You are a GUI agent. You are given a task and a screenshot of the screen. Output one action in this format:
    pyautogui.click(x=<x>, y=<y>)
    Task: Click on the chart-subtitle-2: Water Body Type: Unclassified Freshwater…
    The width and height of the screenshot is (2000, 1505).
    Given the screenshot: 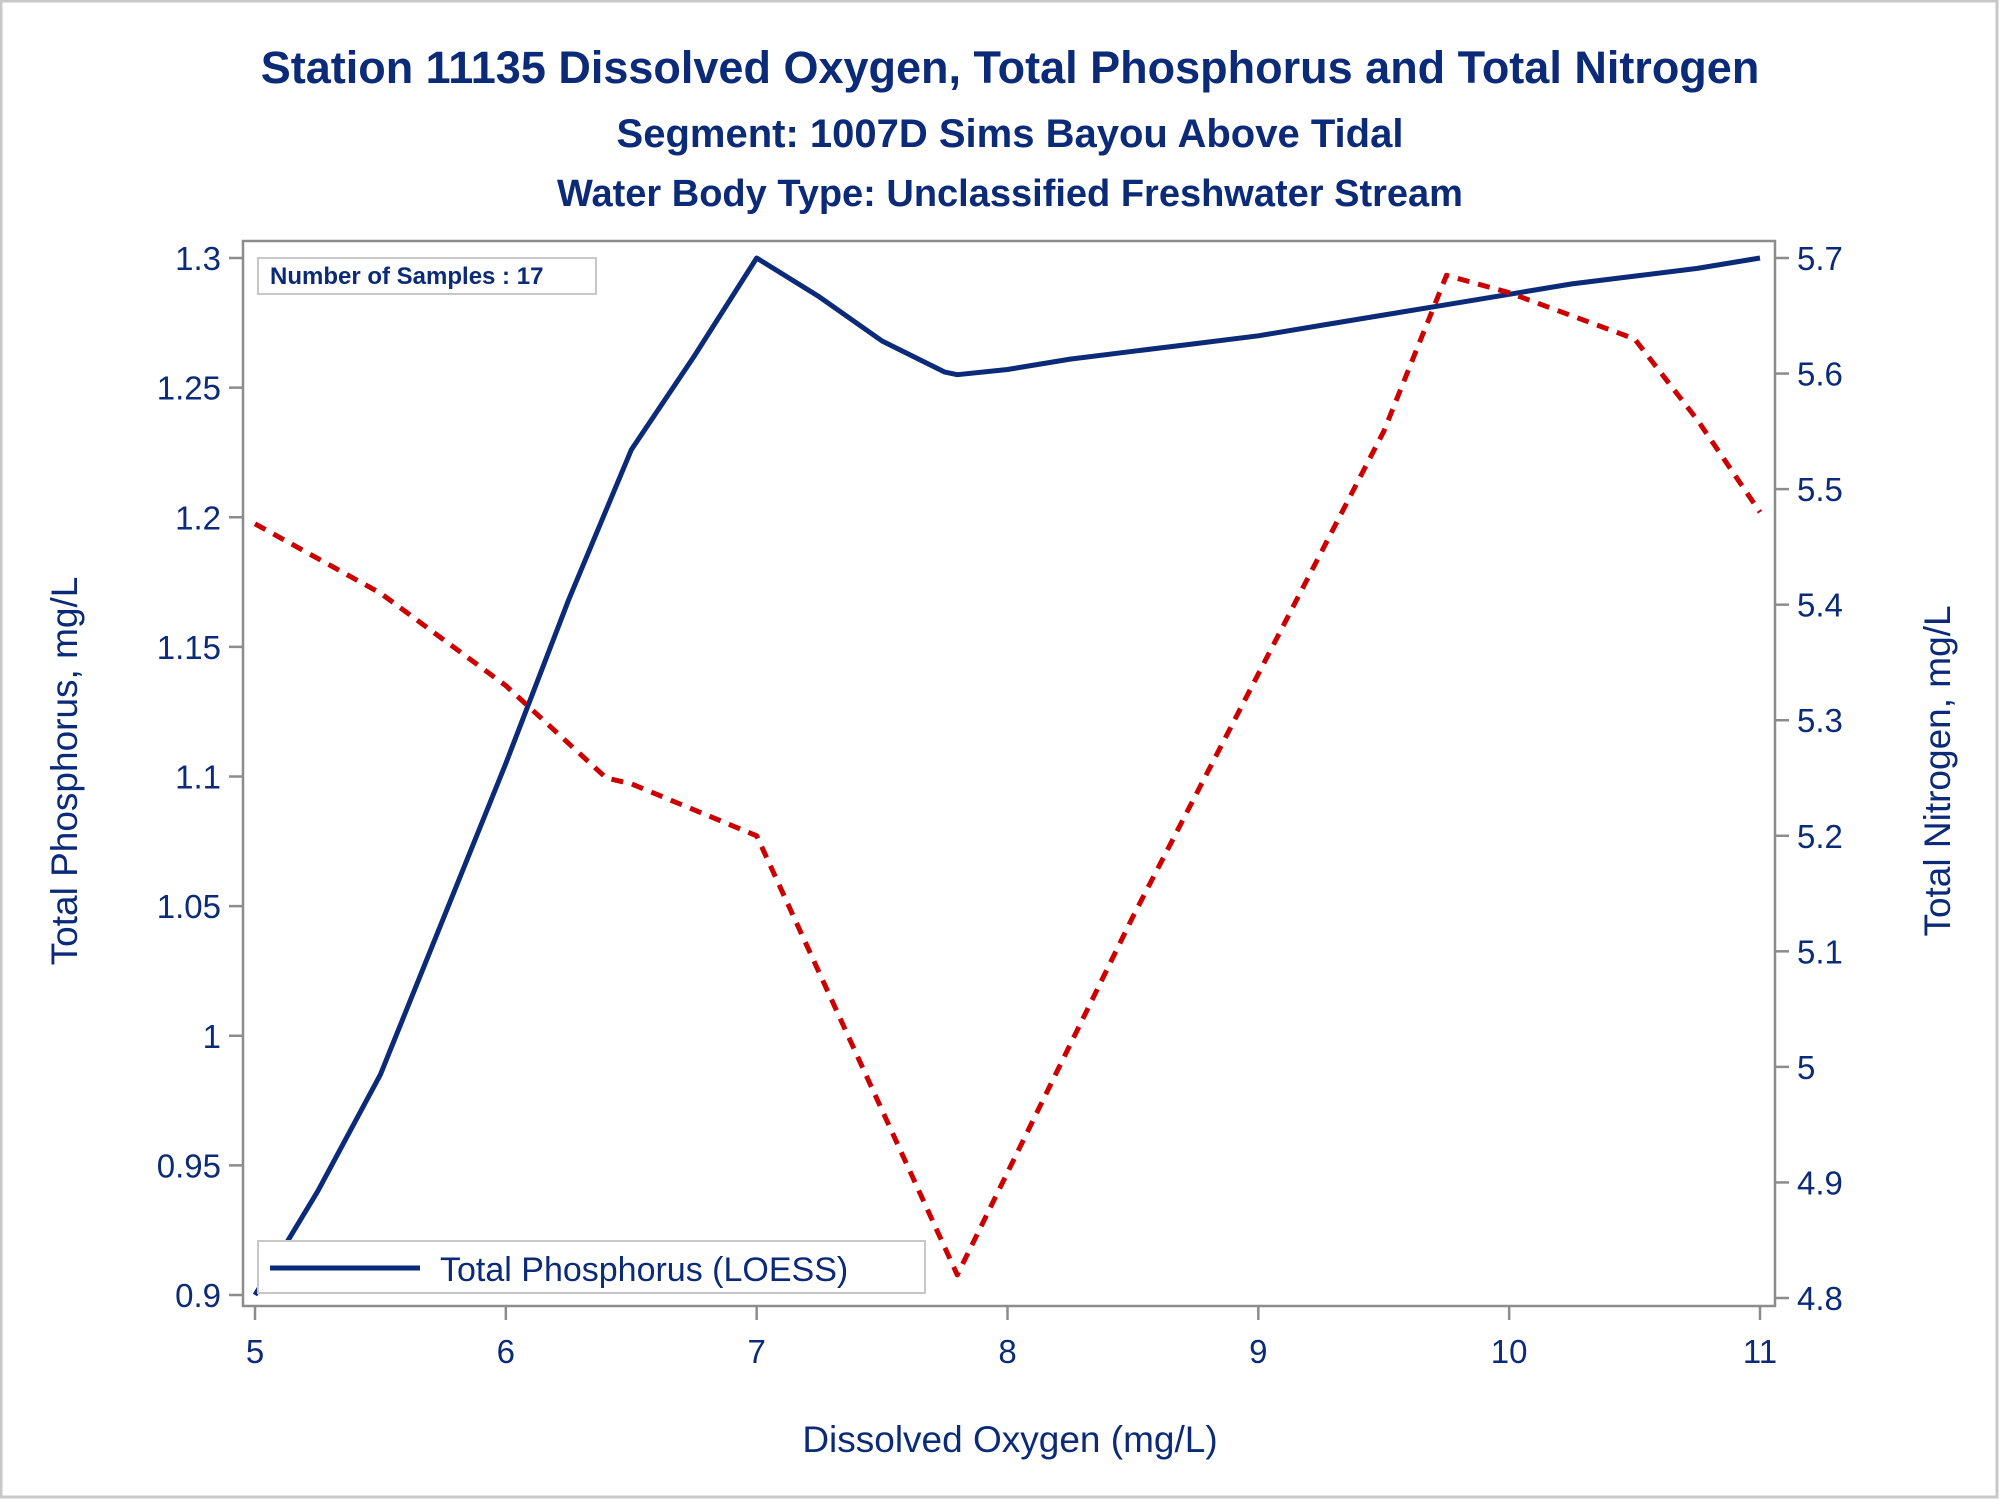 What is the action you would take?
    pyautogui.click(x=1010, y=194)
    